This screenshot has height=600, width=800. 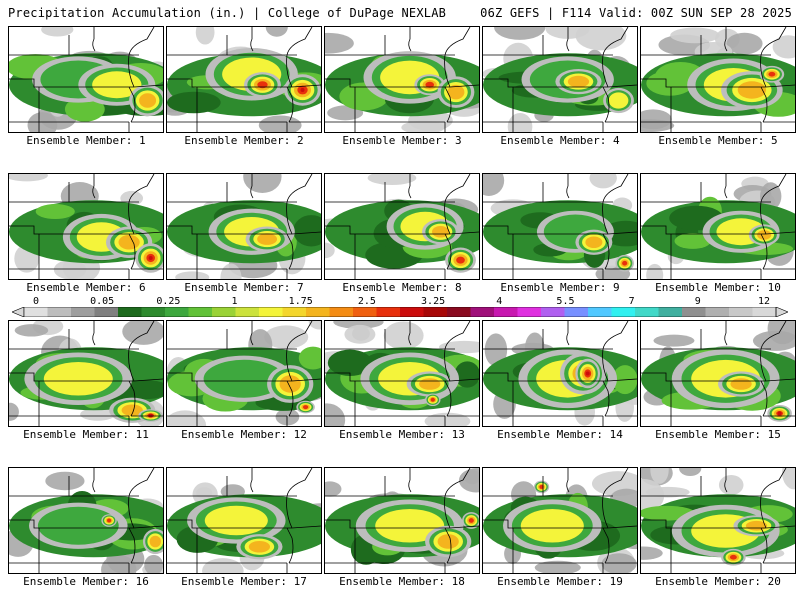 I want to click on precip-colorbar, so click(x=400, y=312).